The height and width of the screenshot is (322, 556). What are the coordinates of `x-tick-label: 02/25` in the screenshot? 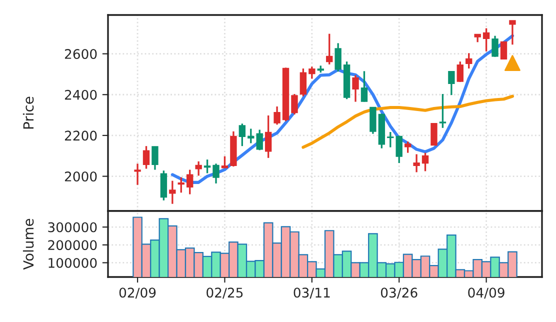 It's located at (224, 293).